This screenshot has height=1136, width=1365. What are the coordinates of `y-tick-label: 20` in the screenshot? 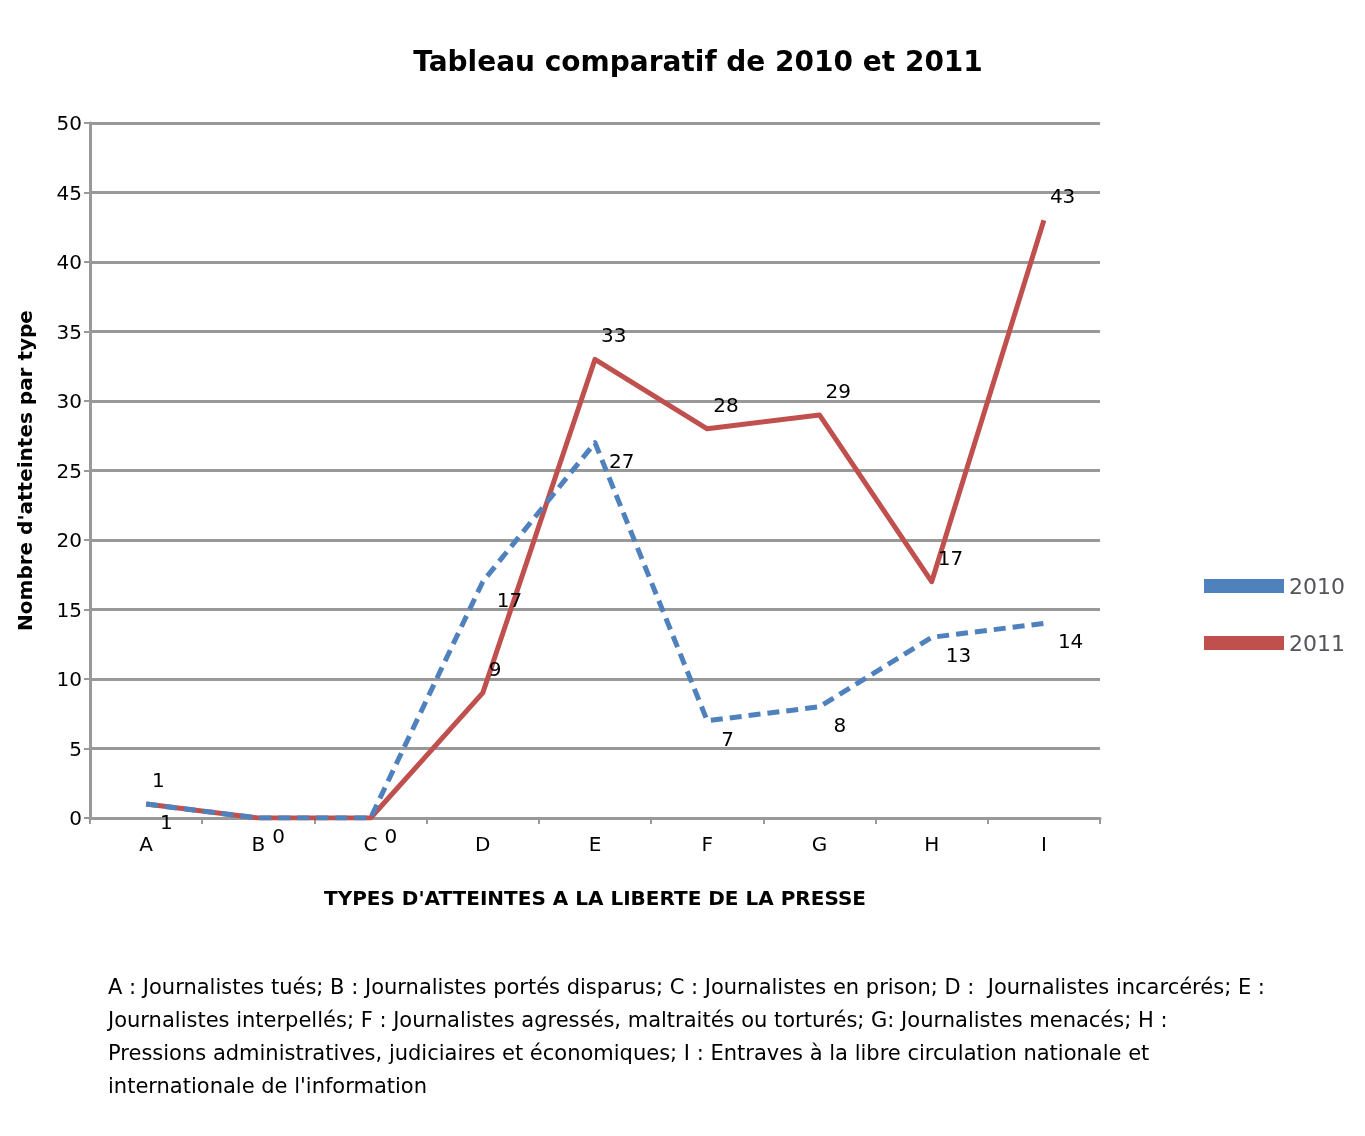 It's located at (69, 540).